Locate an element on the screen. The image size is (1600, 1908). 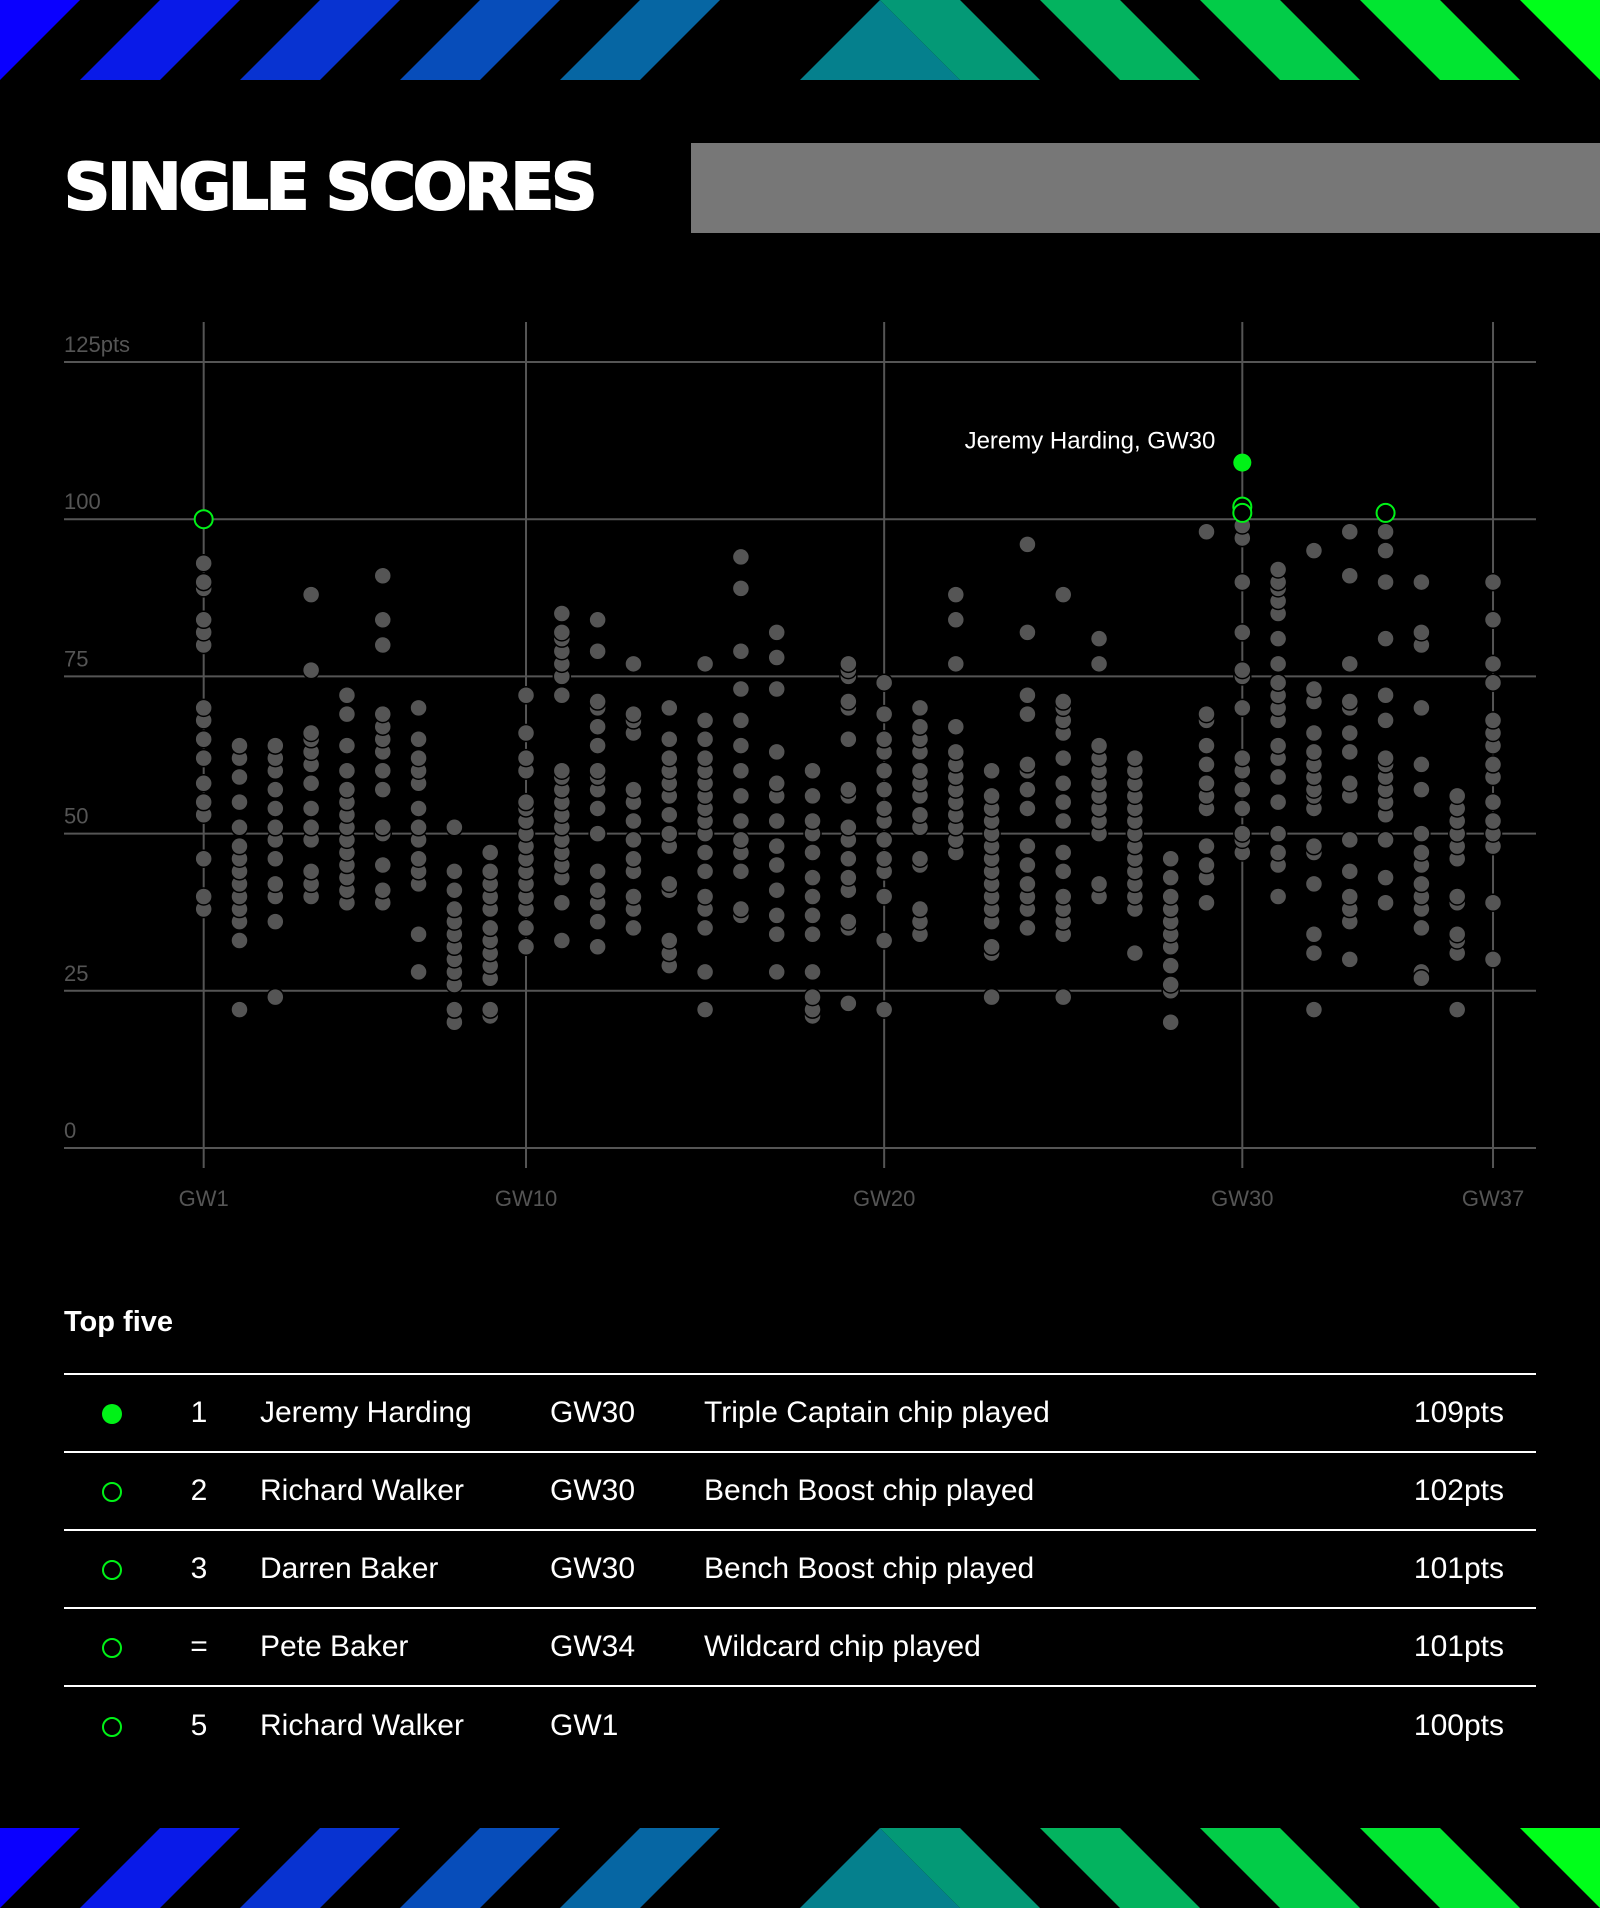
manager-name: Darren Baker is located at coordinates (349, 1568).